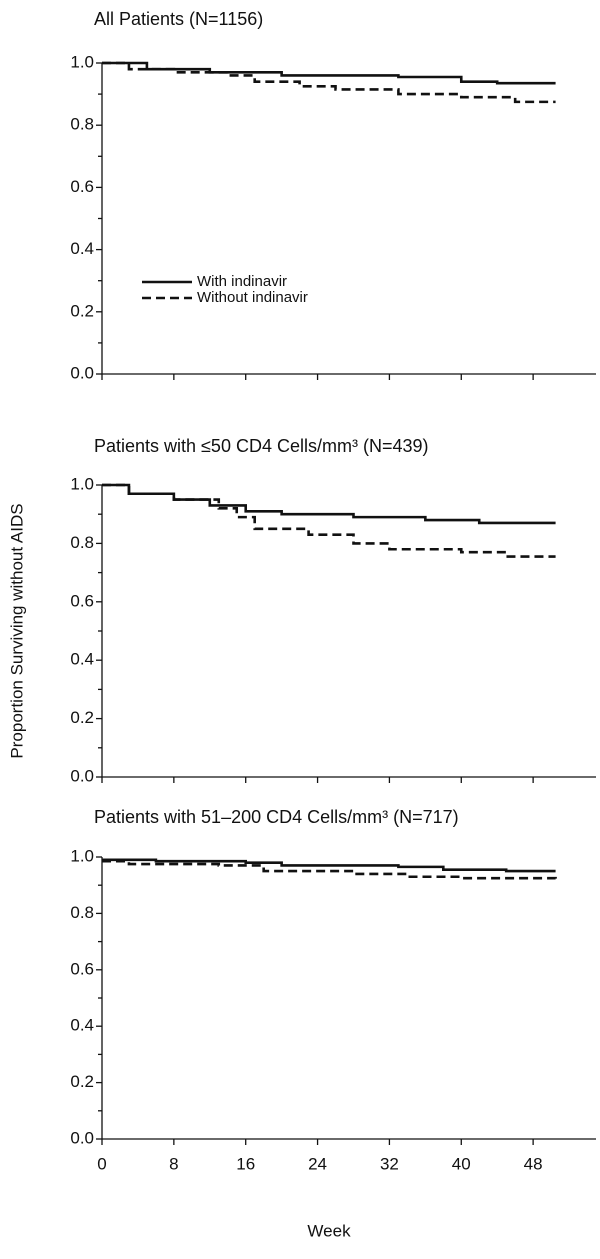  What do you see at coordinates (242, 281) in the screenshot?
I see `legend-label: With indinavir` at bounding box center [242, 281].